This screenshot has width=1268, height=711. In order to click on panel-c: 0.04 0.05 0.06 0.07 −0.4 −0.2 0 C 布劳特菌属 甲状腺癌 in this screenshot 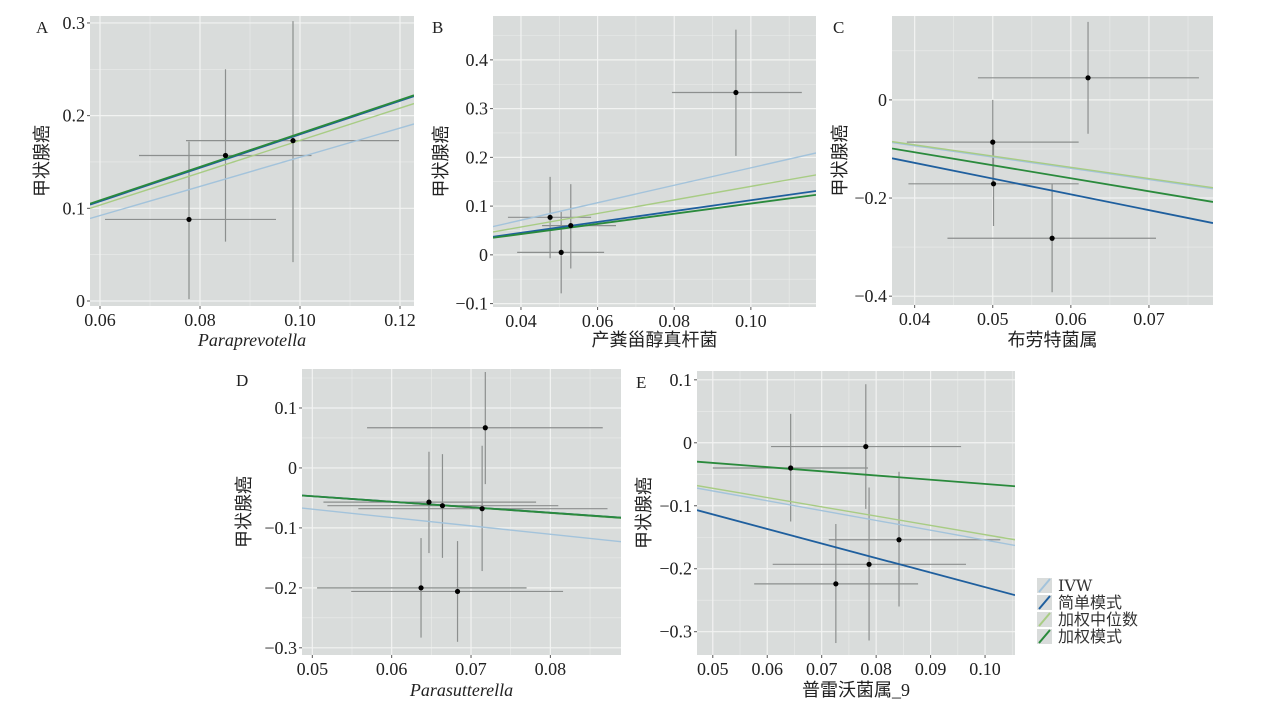, I will do `click(1021, 183)`.